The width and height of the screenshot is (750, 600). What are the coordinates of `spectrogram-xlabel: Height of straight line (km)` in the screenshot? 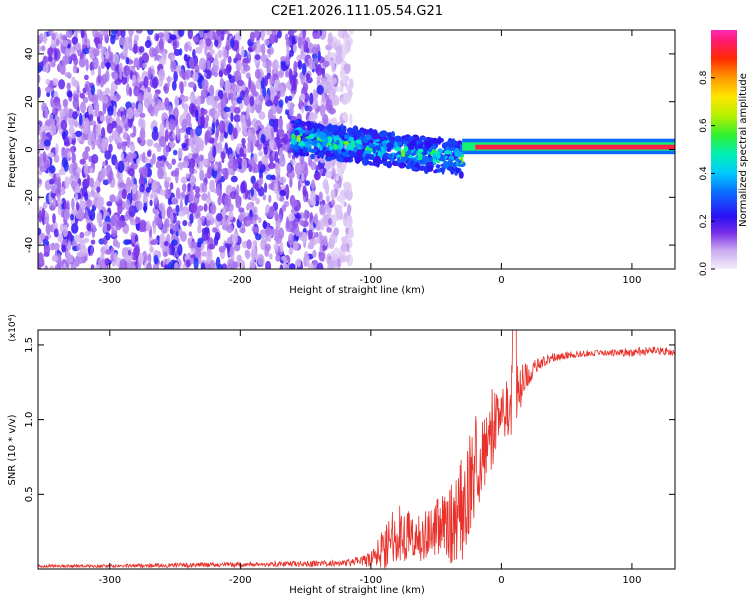 It's located at (357, 290).